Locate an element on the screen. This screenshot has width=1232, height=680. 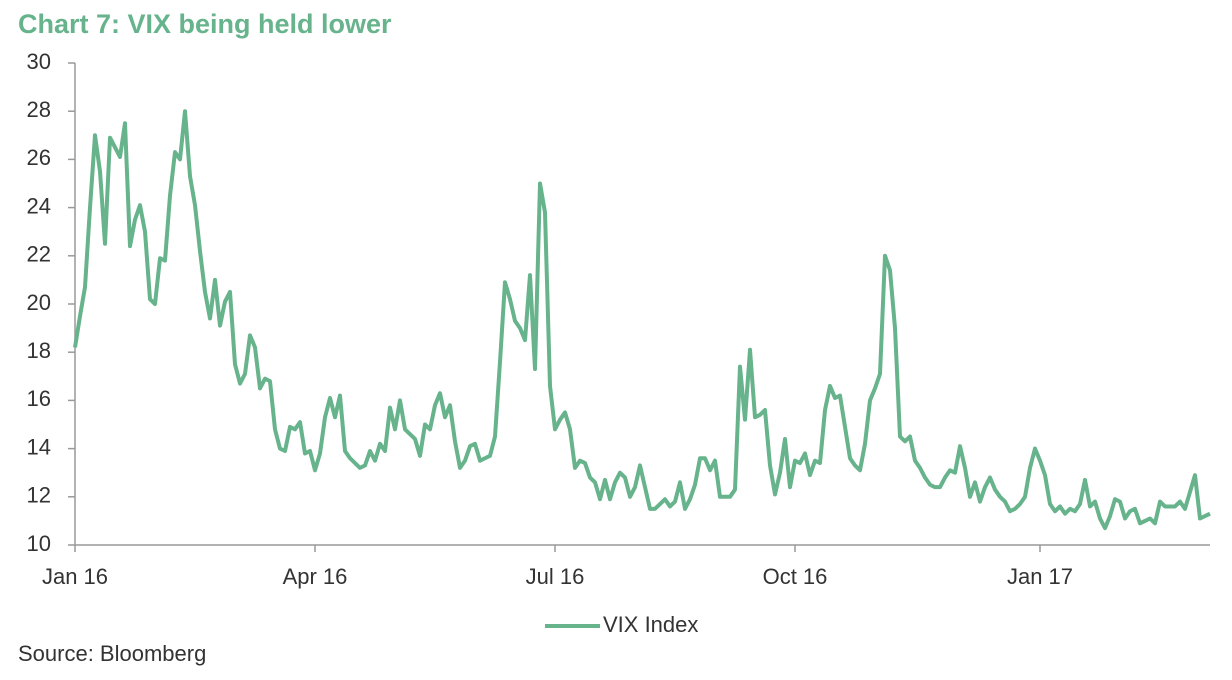
y-tick-label: 26 is located at coordinates (39, 157).